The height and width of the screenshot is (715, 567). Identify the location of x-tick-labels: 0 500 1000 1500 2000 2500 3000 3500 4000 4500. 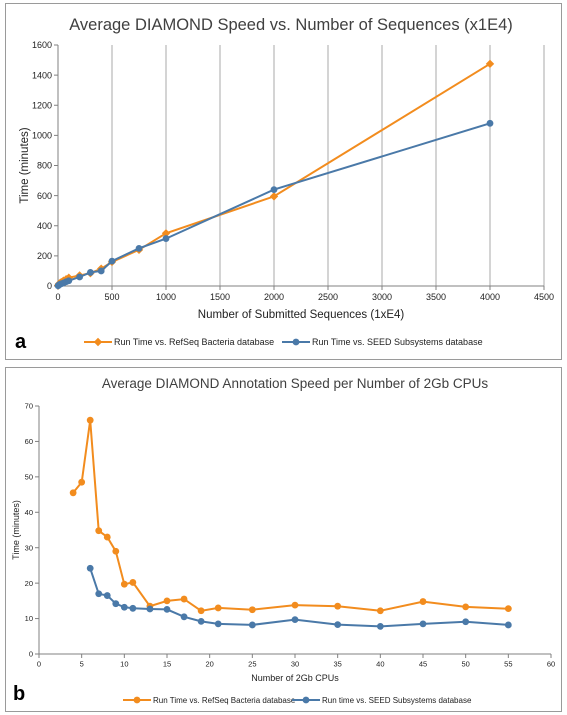
(304, 294).